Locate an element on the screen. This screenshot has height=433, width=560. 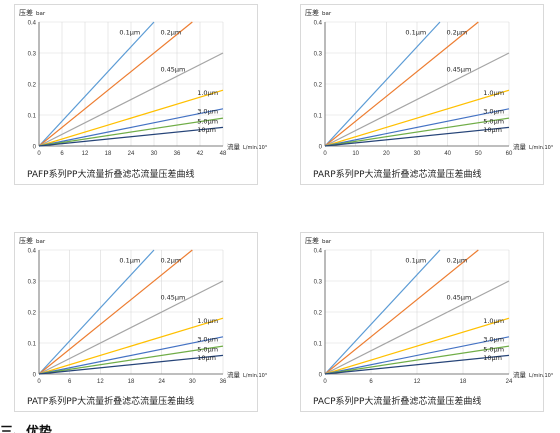
chart-caption: PARP系列PP大流量折叠滤芯流量压差曲线 is located at coordinates (397, 175).